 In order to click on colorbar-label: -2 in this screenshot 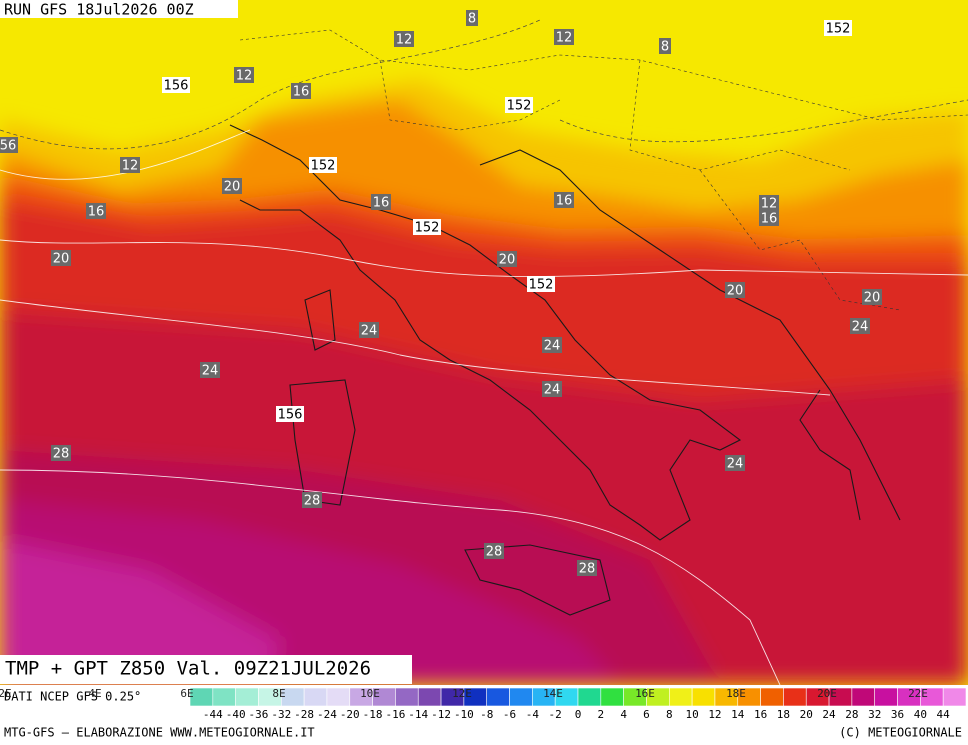, I will do `click(555, 714)`.